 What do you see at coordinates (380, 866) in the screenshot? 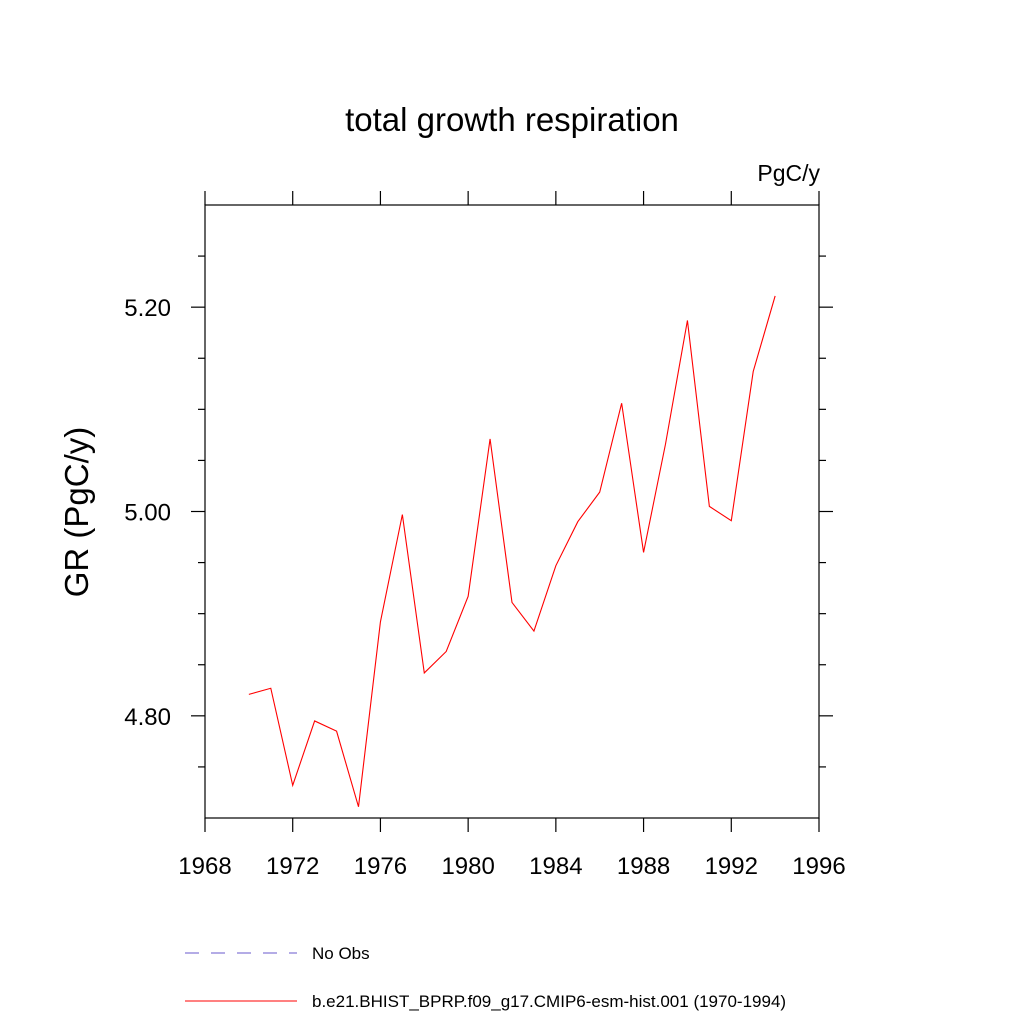
I see `x-tick-label: 1976` at bounding box center [380, 866].